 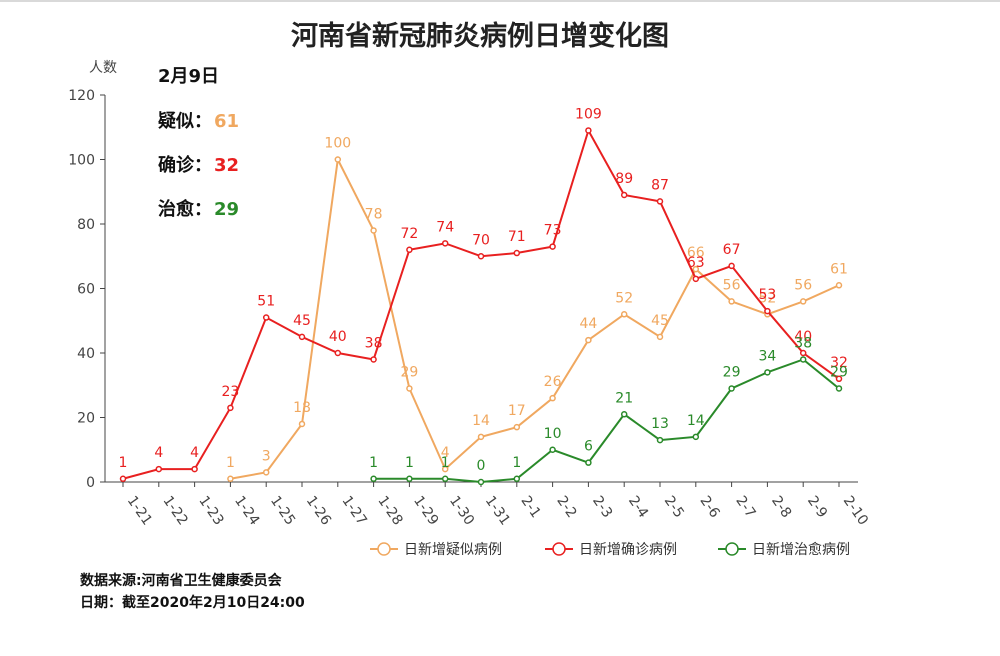 I want to click on data-label: 87, so click(x=660, y=185).